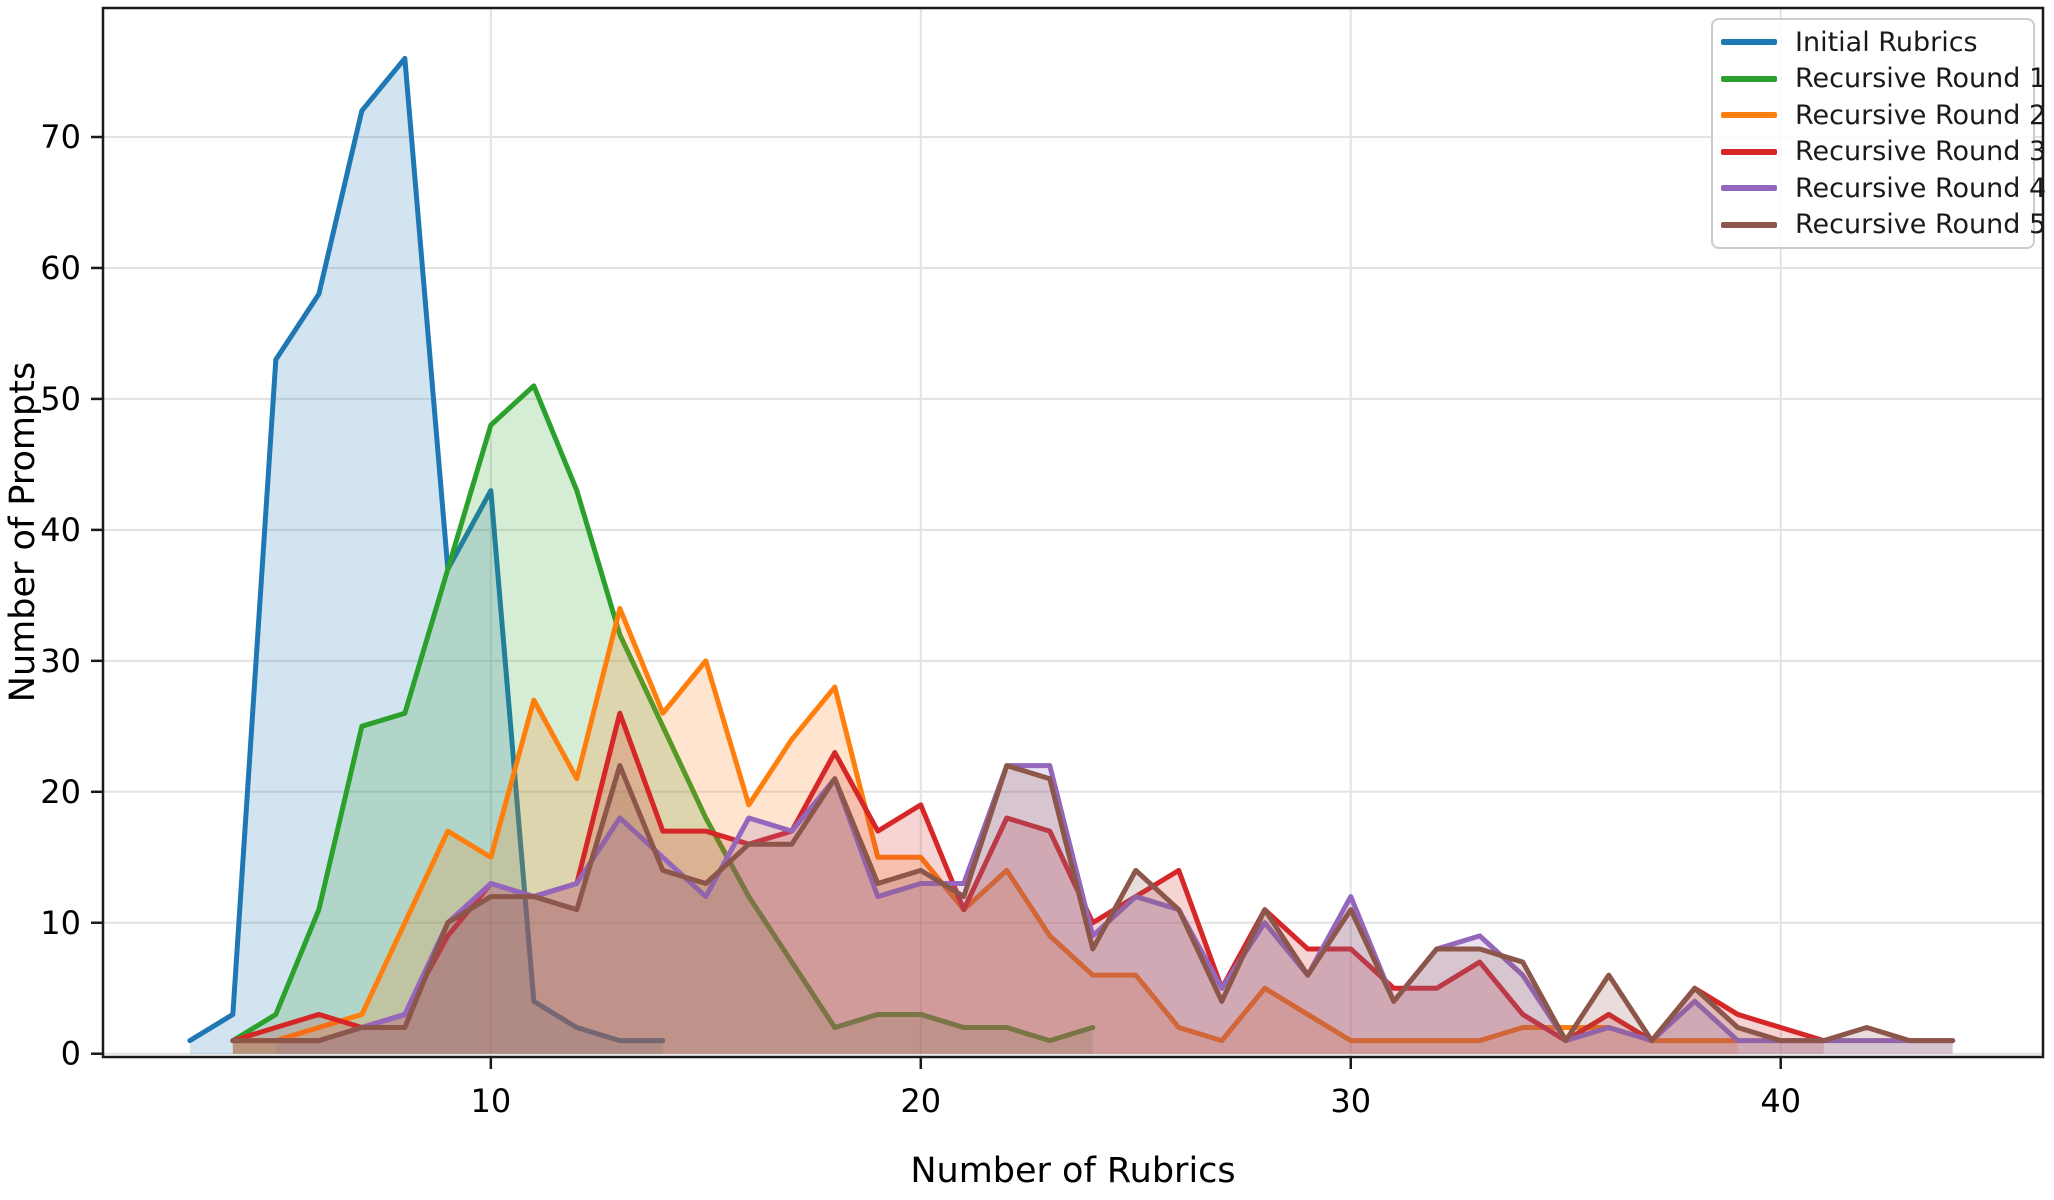 Image resolution: width=2054 pixels, height=1200 pixels. I want to click on x-axis-title: Number of Rubrics, so click(1072, 1171).